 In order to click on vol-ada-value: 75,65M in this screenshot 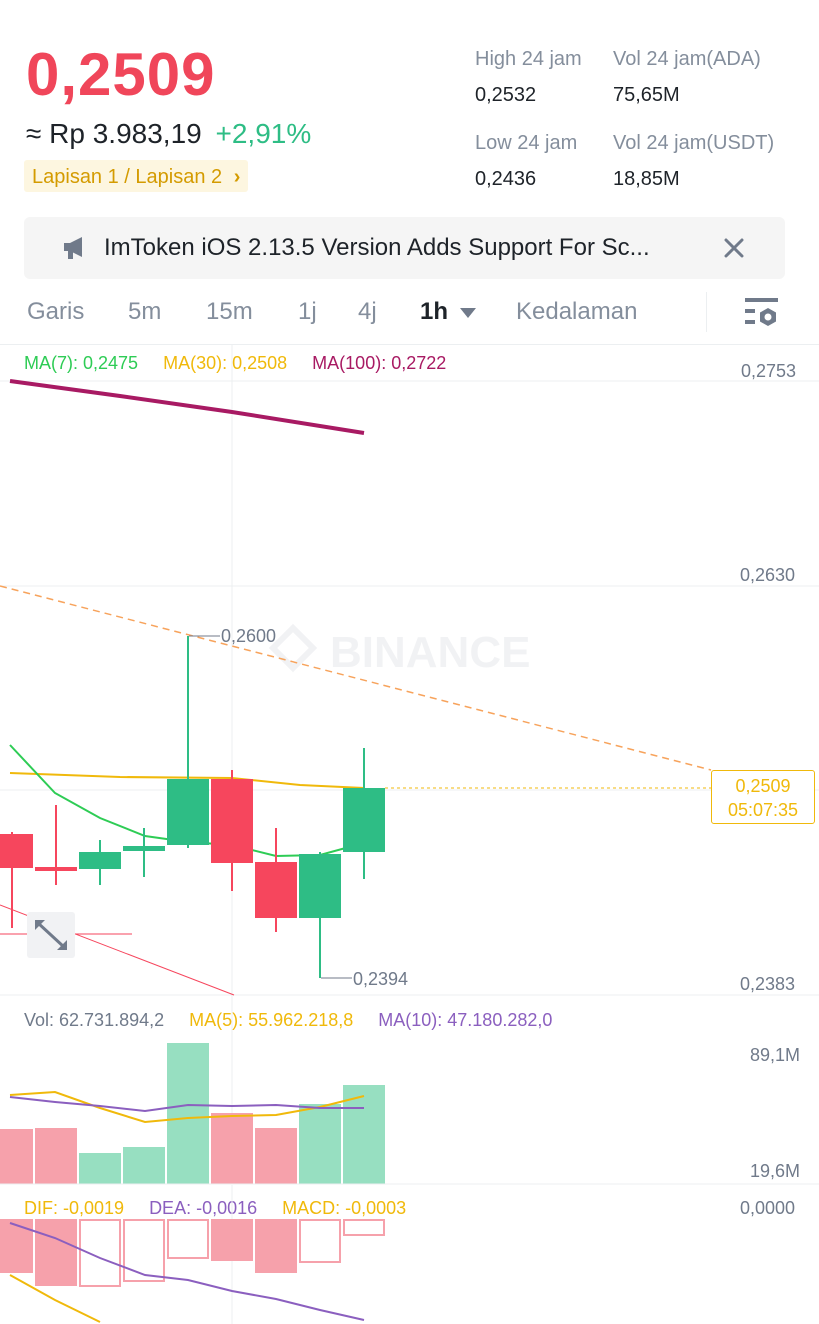, I will do `click(646, 95)`.